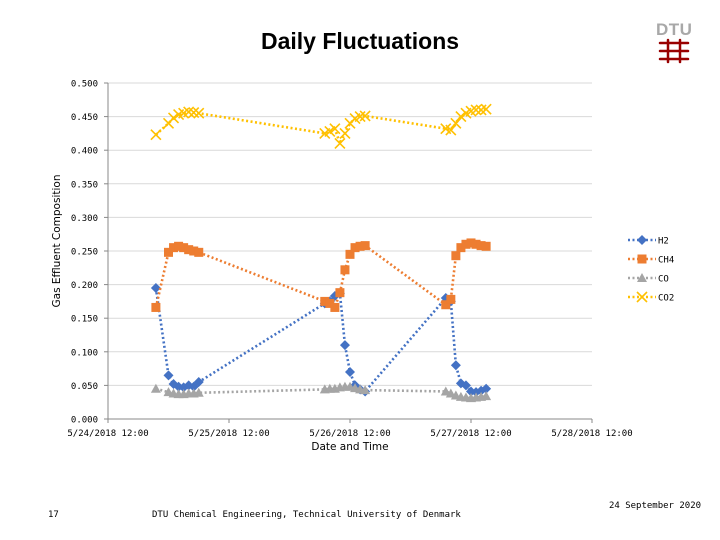 This screenshot has height=540, width=720. I want to click on y-tick-label: 0.200, so click(84, 286).